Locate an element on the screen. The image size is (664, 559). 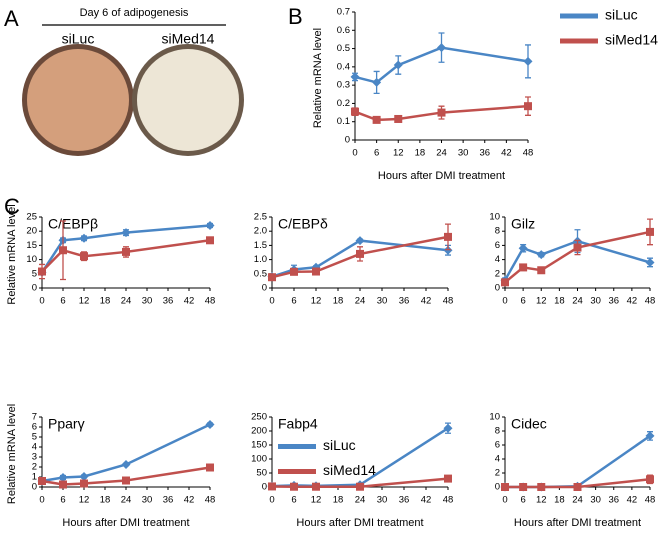
legend-label: siMed14 is located at coordinates (631, 40).